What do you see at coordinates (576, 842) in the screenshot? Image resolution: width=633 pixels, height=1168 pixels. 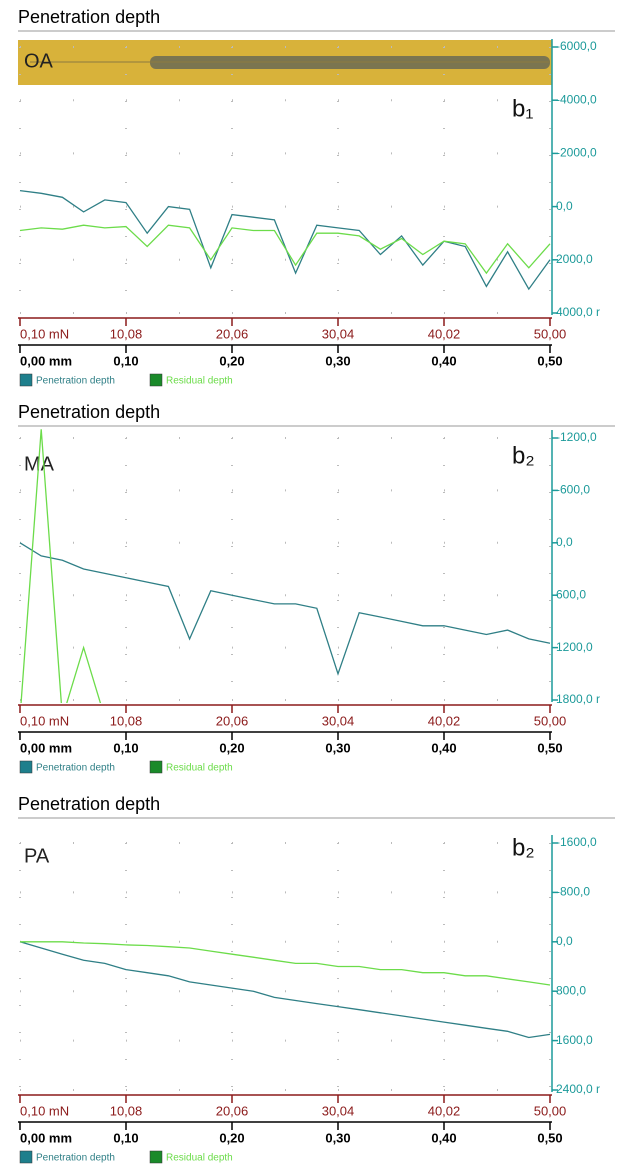 I see `y-tick-label: -1600,0` at bounding box center [576, 842].